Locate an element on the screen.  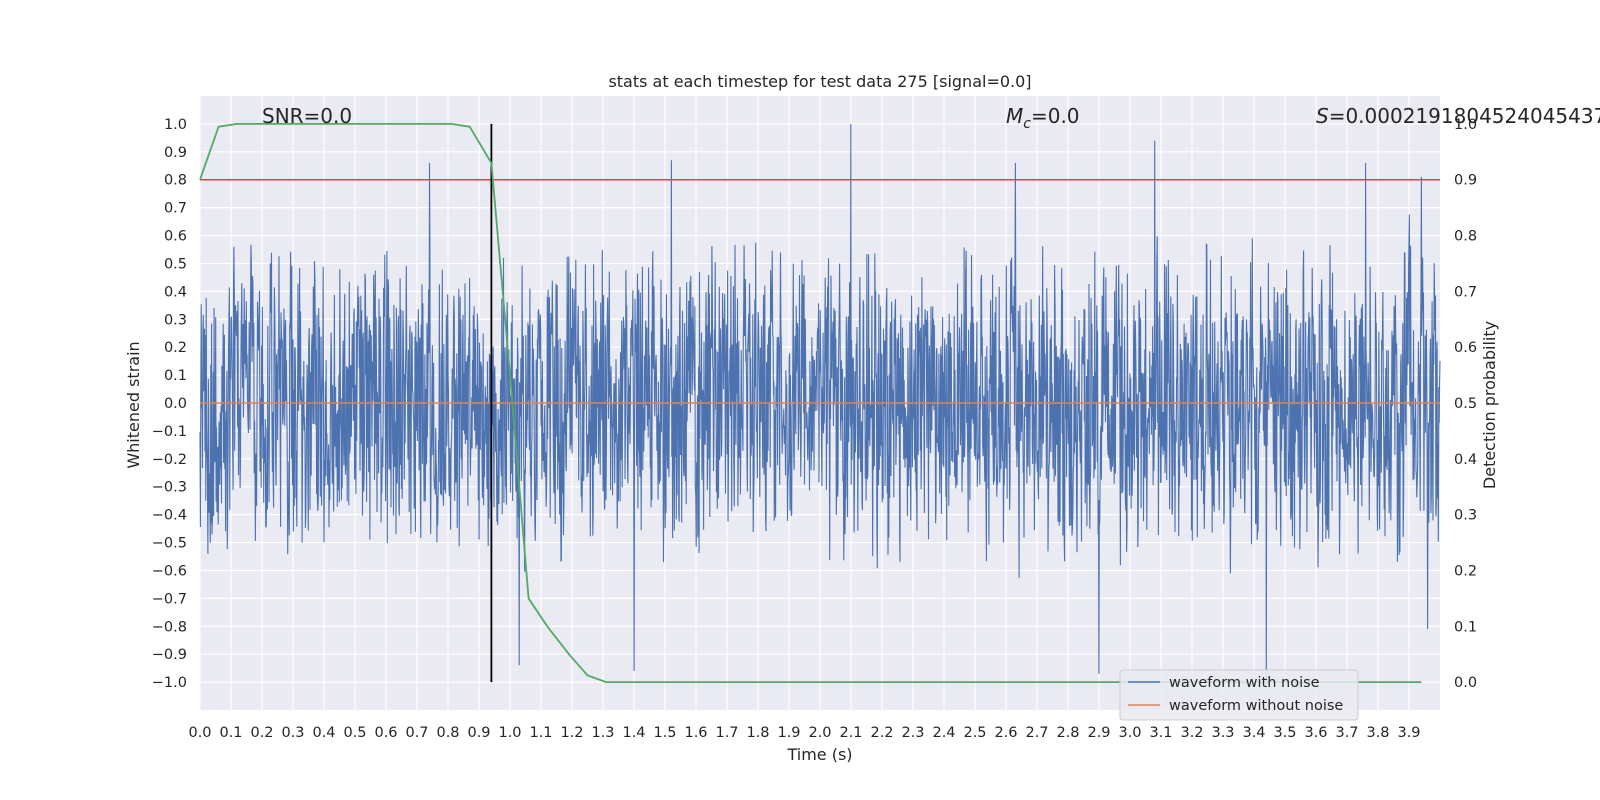
x-tick-label: 1.1 is located at coordinates (540, 733).